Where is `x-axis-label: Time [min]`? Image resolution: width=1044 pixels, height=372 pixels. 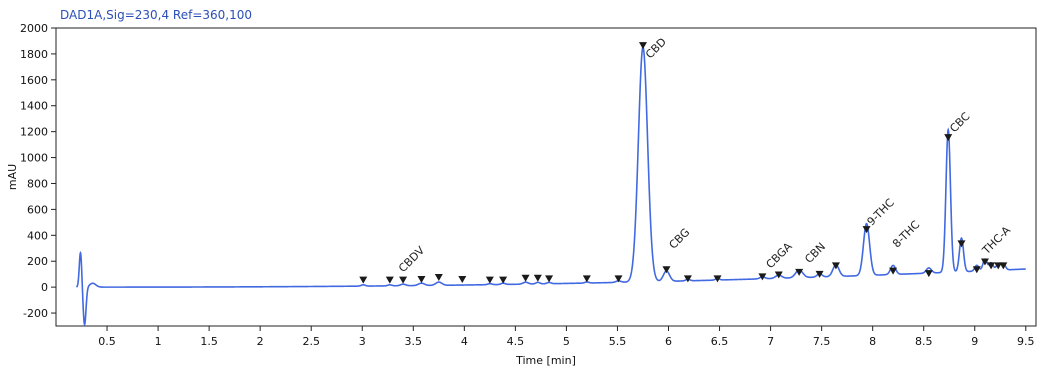 x-axis-label: Time [min] is located at coordinates (545, 360).